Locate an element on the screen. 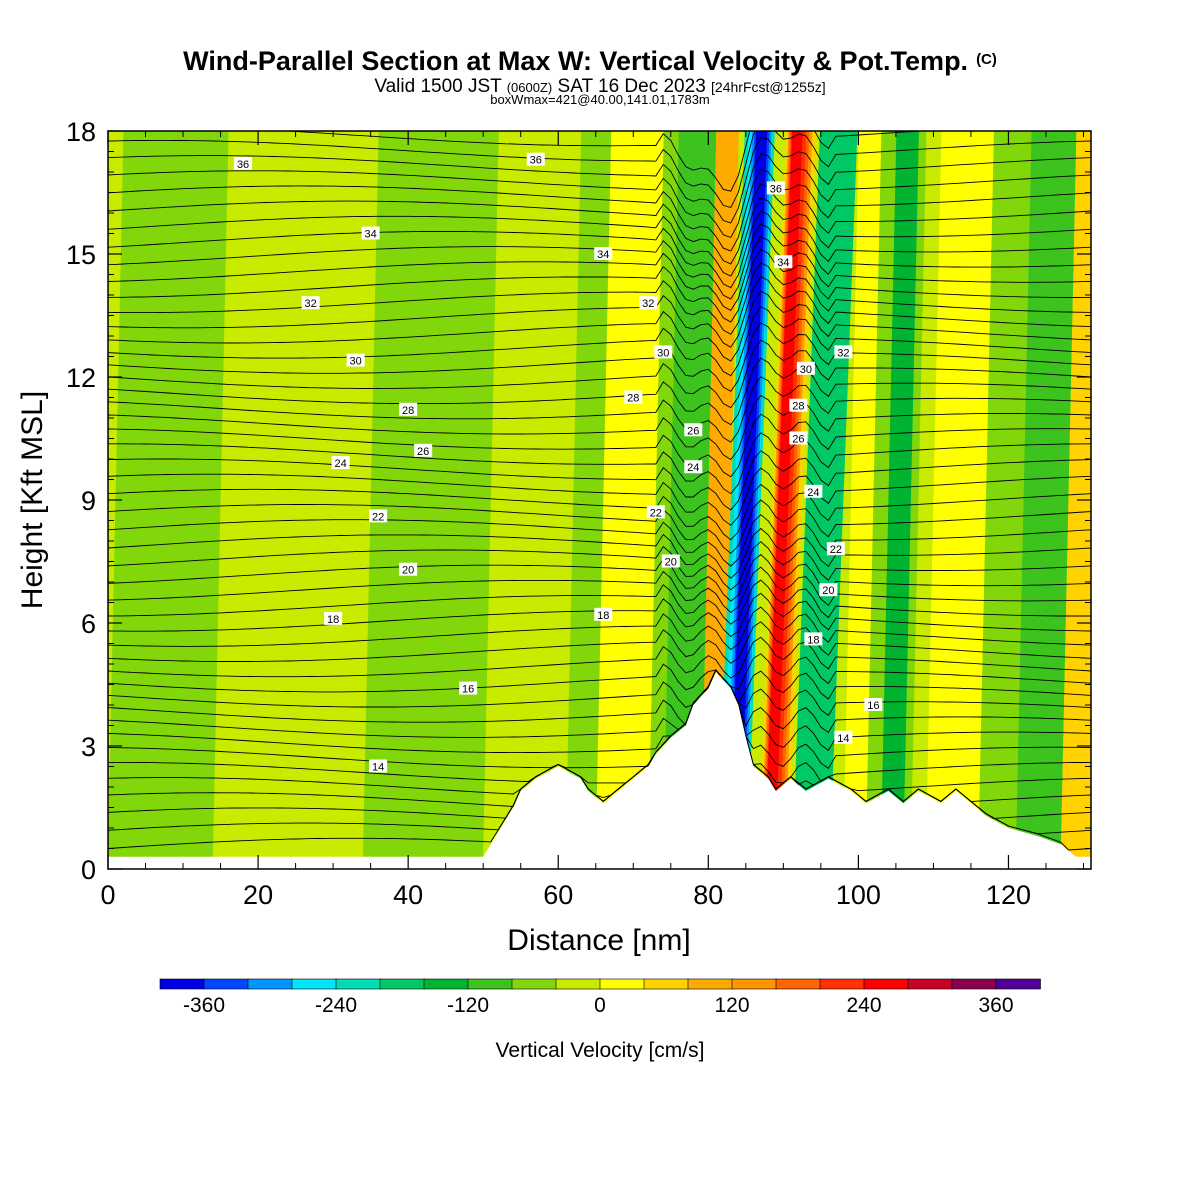 The width and height of the screenshot is (1200, 1200). contour-label-text: 34 is located at coordinates (603, 255).